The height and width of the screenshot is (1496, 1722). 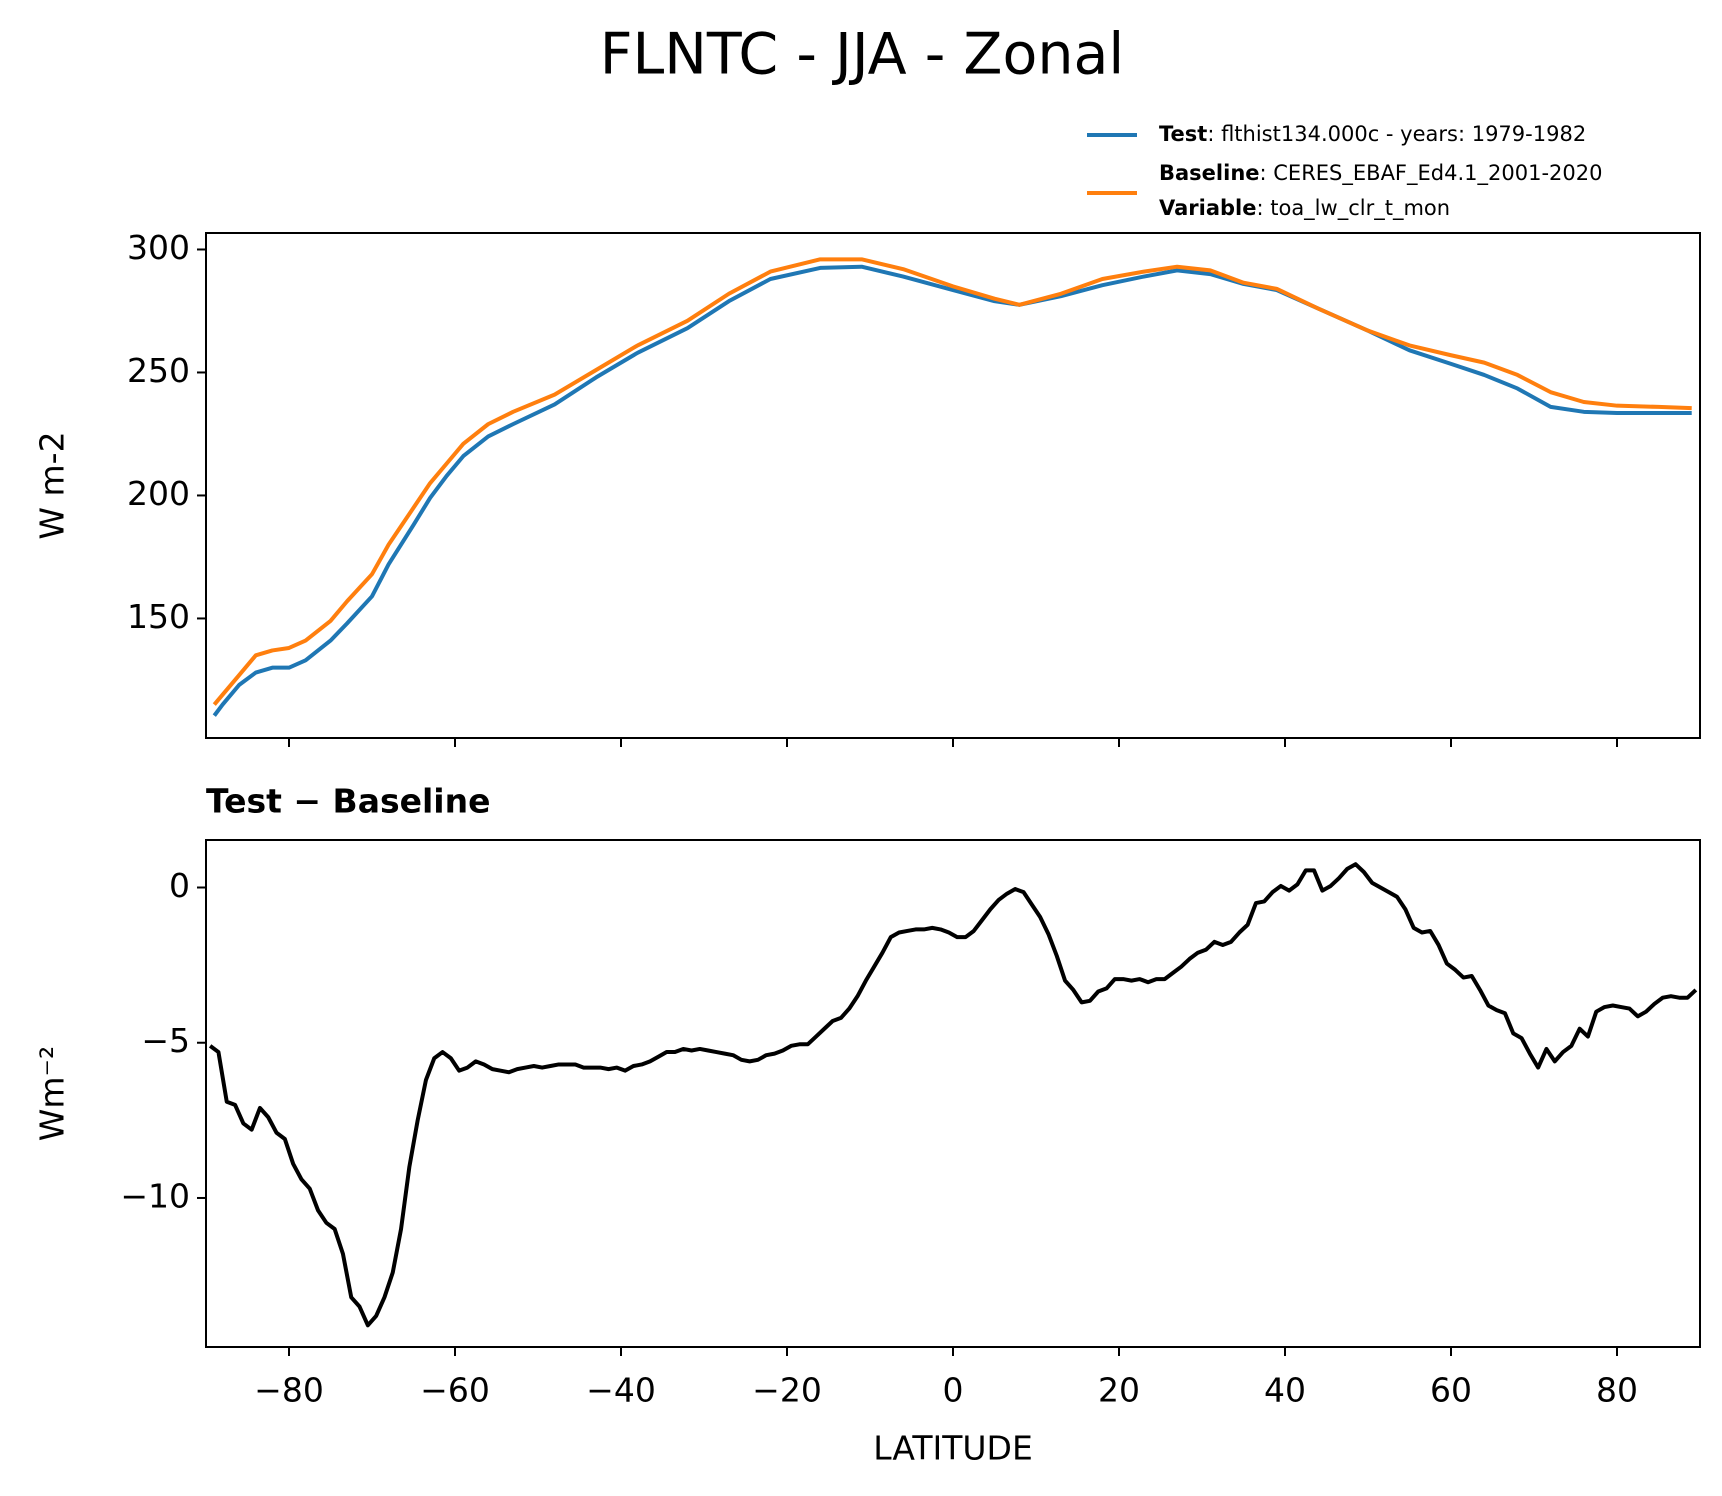 What do you see at coordinates (862, 55) in the screenshot?
I see `figure-title: FLNTC - JJA - Zonal` at bounding box center [862, 55].